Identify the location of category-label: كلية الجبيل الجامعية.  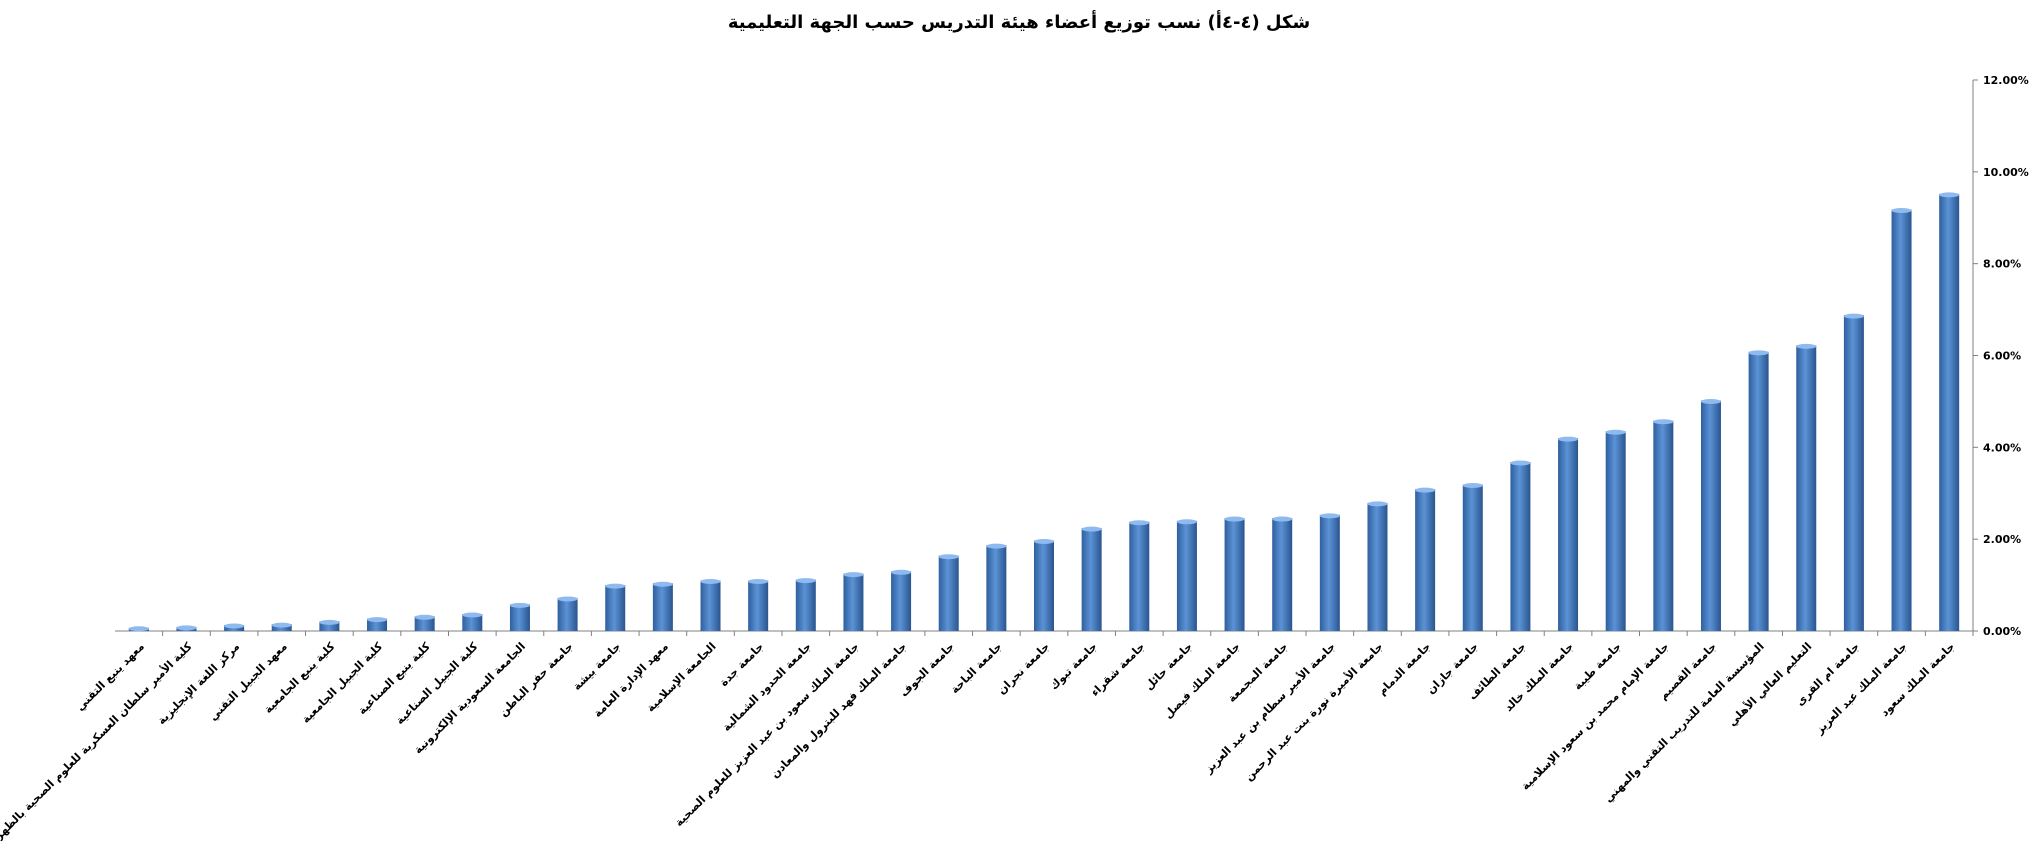
(342, 683).